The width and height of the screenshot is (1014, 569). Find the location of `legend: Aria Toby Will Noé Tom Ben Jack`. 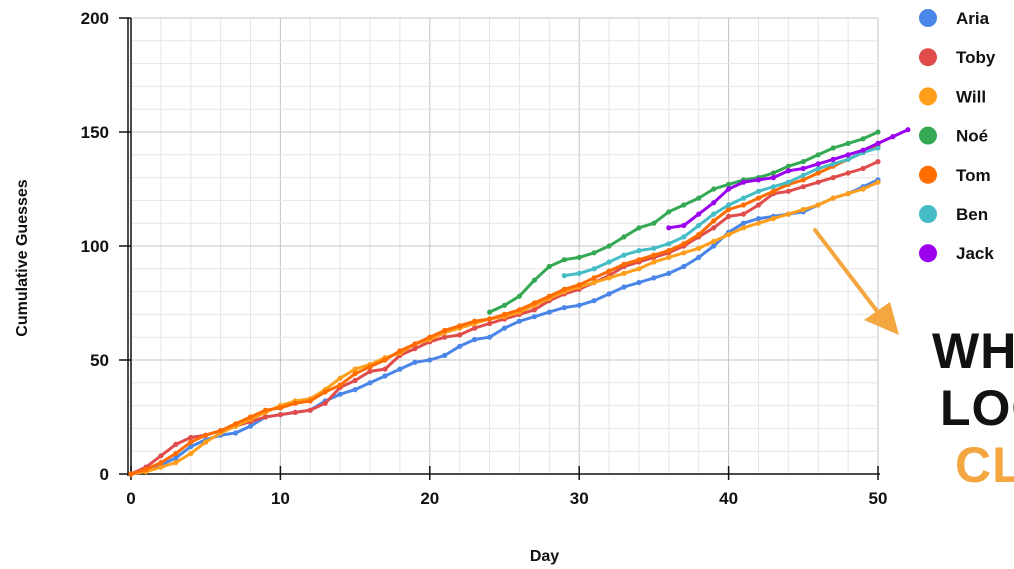

legend: Aria Toby Will Noé Tom Ben Jack is located at coordinates (957, 136).